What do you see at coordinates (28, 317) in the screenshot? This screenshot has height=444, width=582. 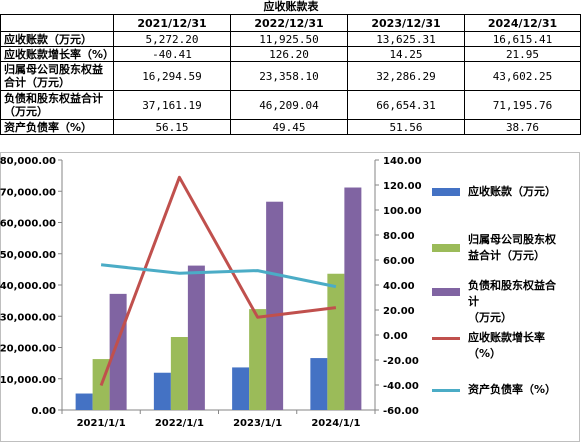 I see `y-tick-label-left: 30,000.00` at bounding box center [28, 317].